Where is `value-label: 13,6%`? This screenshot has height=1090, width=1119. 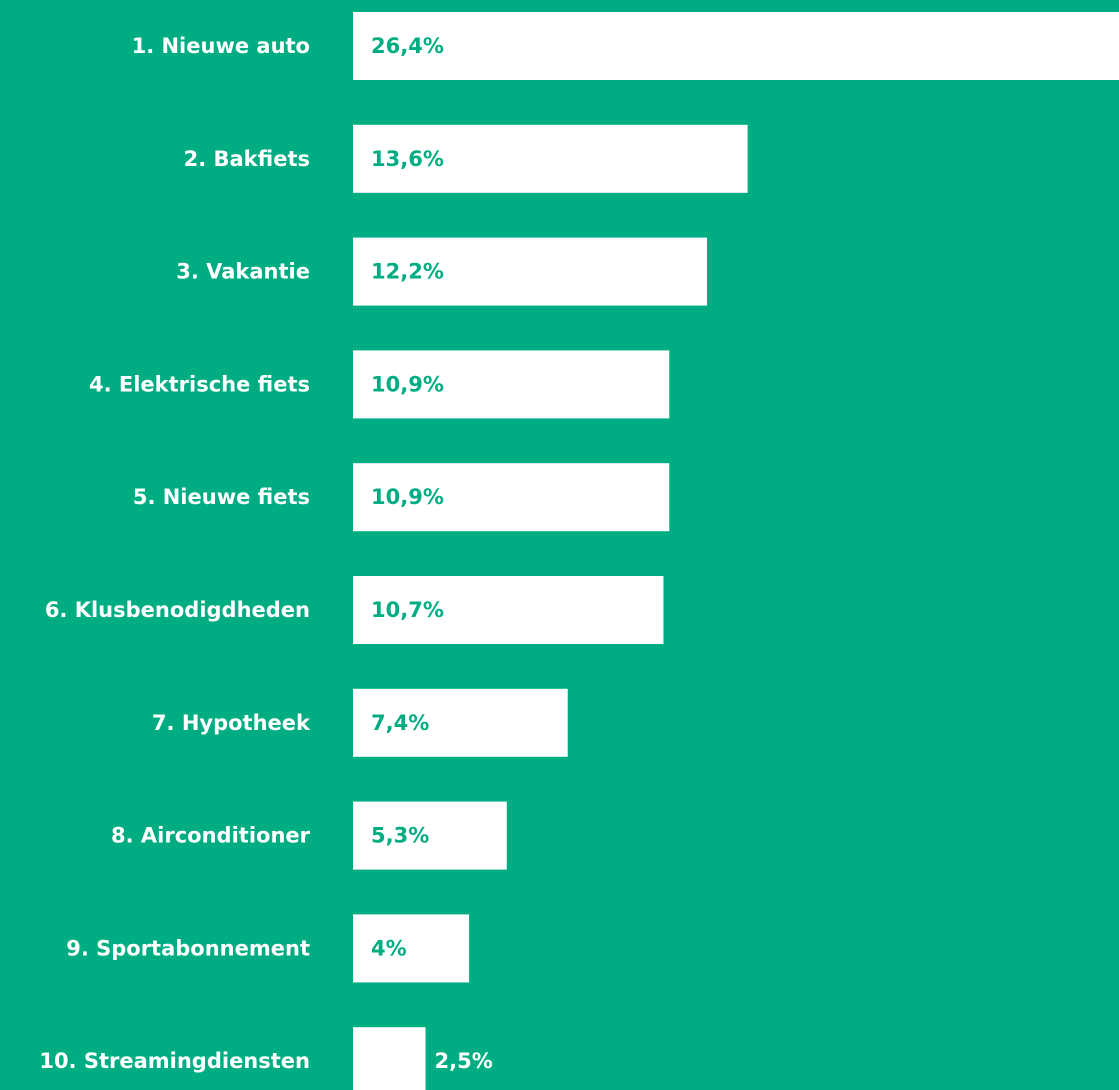 value-label: 13,6% is located at coordinates (407, 159).